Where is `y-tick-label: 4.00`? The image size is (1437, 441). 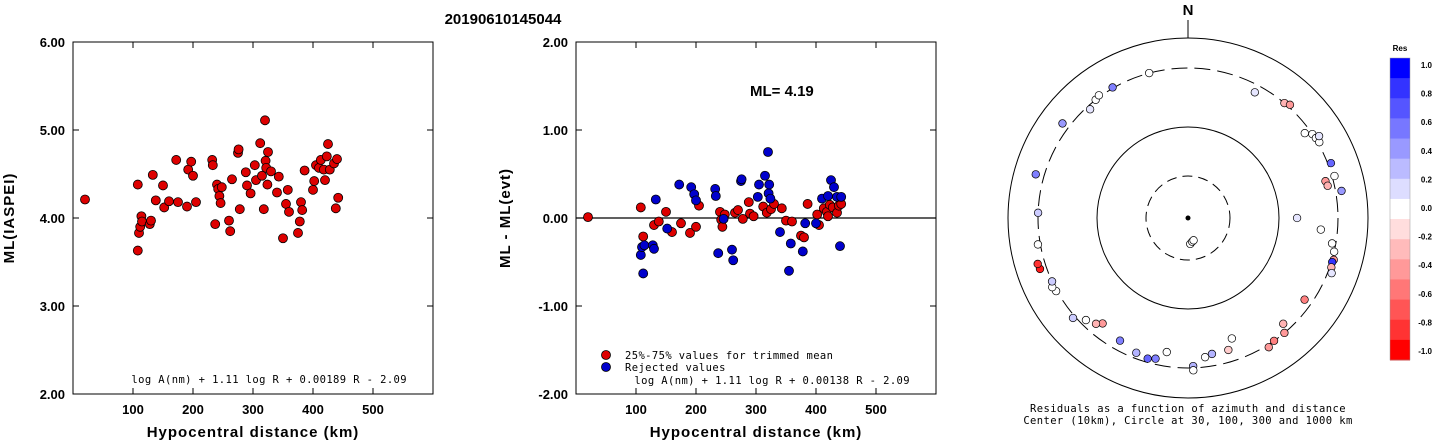 y-tick-label: 4.00 is located at coordinates (52, 218).